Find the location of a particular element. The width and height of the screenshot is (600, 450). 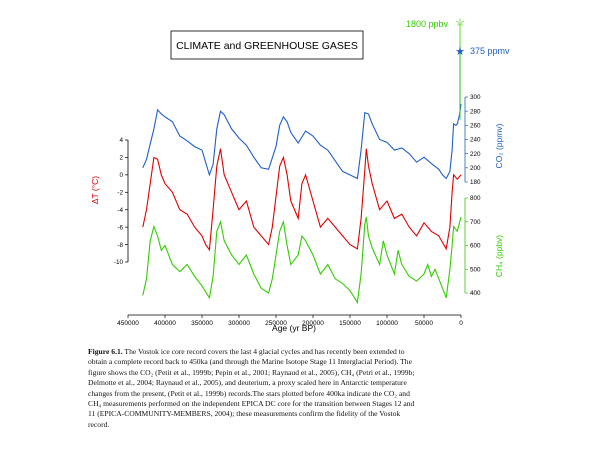

co2-tick-label: 280 is located at coordinates (475, 111).